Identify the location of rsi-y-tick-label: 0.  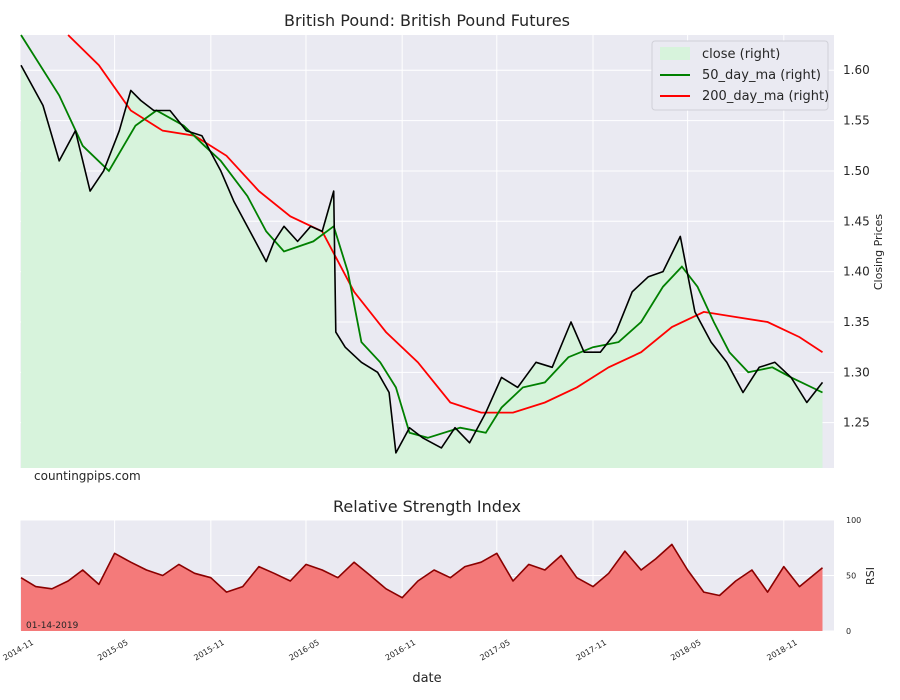
(848, 631).